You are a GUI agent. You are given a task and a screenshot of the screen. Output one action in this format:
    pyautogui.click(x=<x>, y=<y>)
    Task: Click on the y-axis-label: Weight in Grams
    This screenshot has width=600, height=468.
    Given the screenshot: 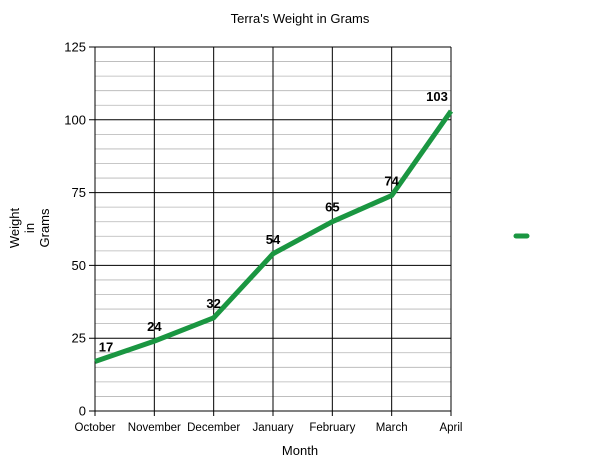 What is the action you would take?
    pyautogui.click(x=29, y=228)
    